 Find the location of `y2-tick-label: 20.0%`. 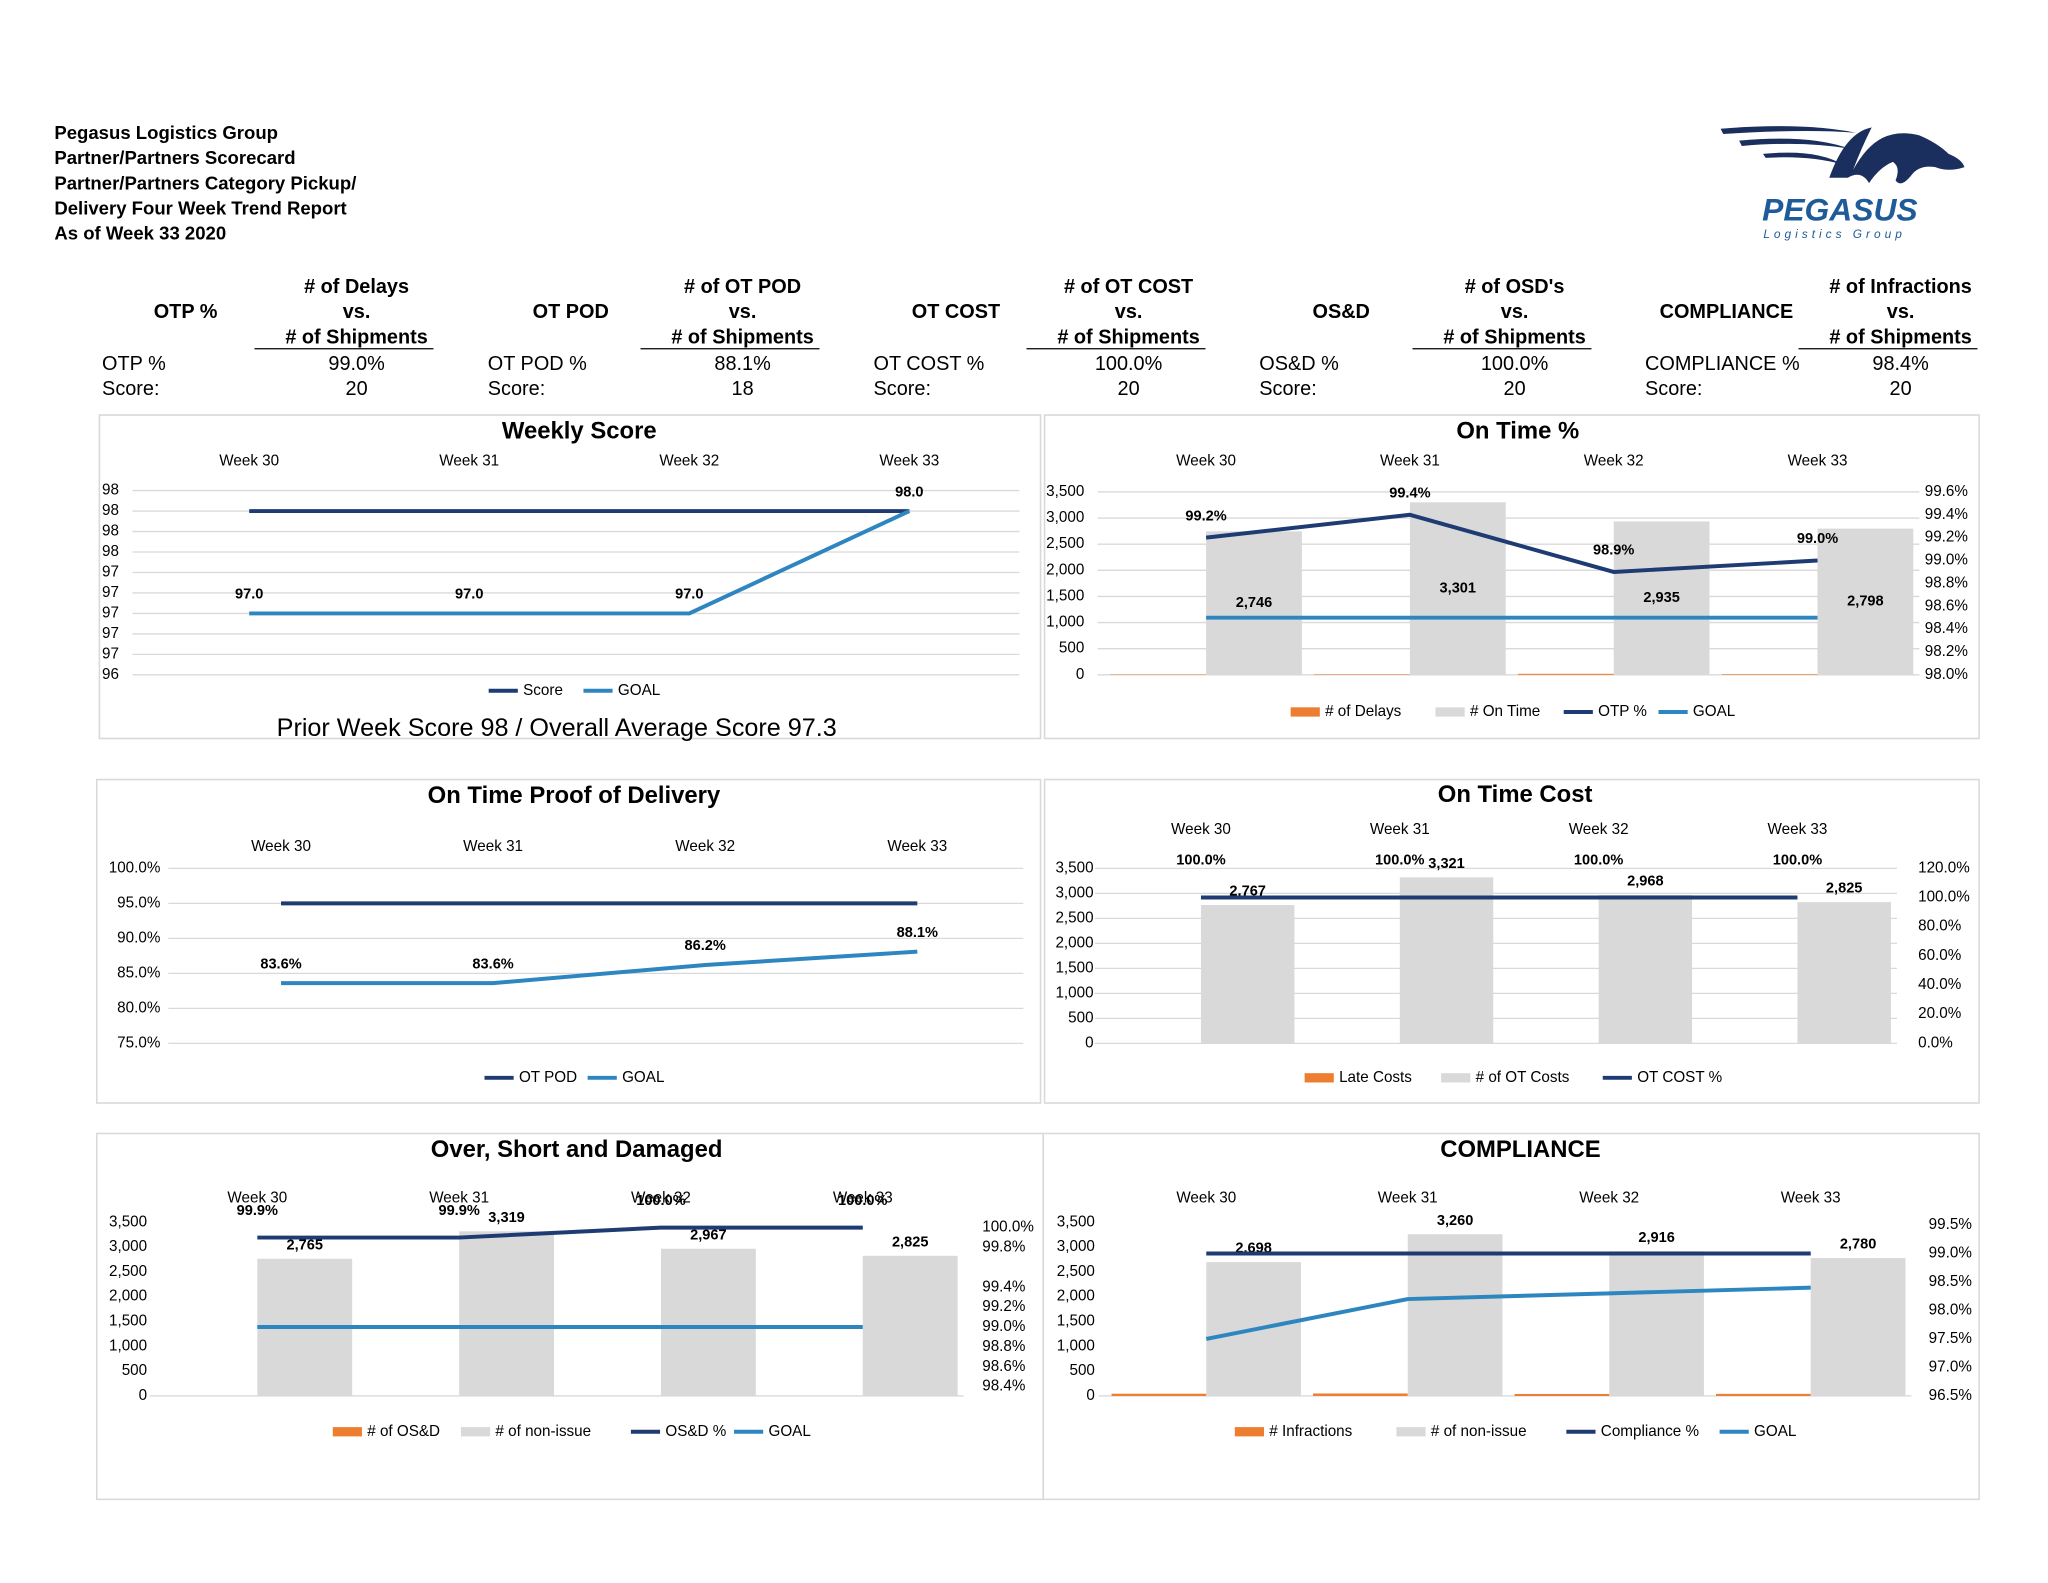

y2-tick-label: 20.0% is located at coordinates (1939, 1013).